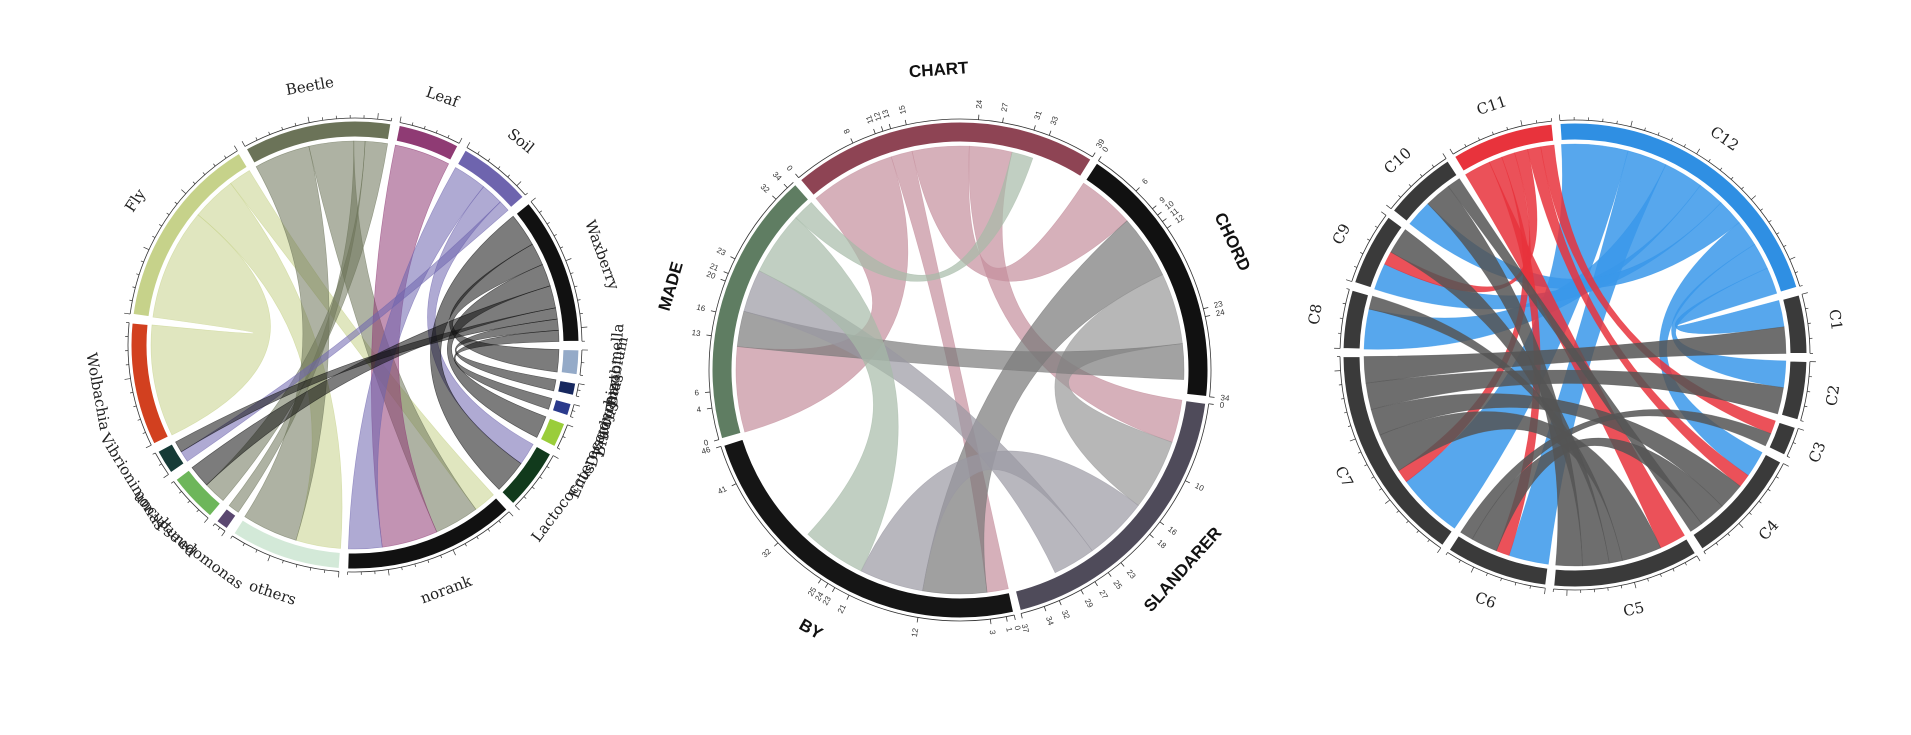  What do you see at coordinates (287, 544) in the screenshot?
I see `sector-arc-others` at bounding box center [287, 544].